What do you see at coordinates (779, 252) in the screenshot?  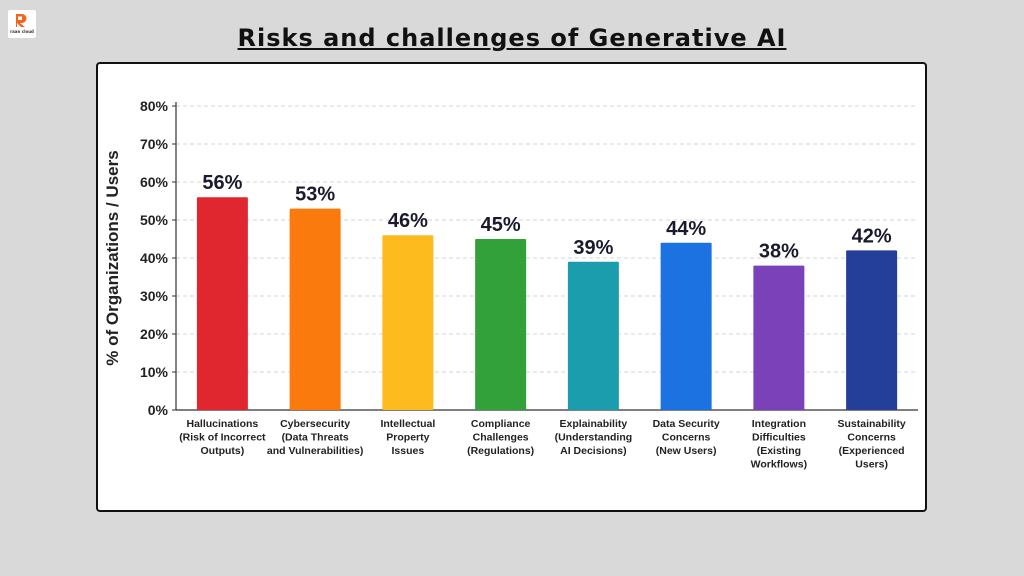 I see `bar-value-label: 38%` at bounding box center [779, 252].